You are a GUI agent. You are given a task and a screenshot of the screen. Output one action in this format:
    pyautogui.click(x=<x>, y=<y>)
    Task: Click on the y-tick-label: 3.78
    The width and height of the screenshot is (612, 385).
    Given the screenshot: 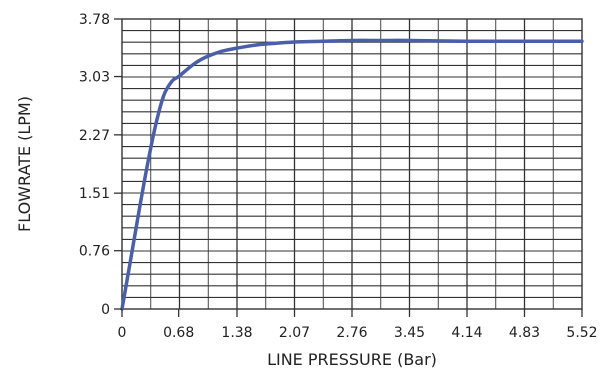 What is the action you would take?
    pyautogui.click(x=94, y=20)
    